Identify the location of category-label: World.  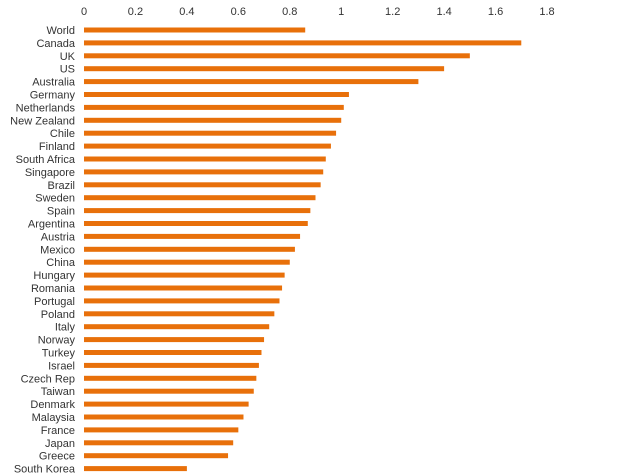
(60, 31).